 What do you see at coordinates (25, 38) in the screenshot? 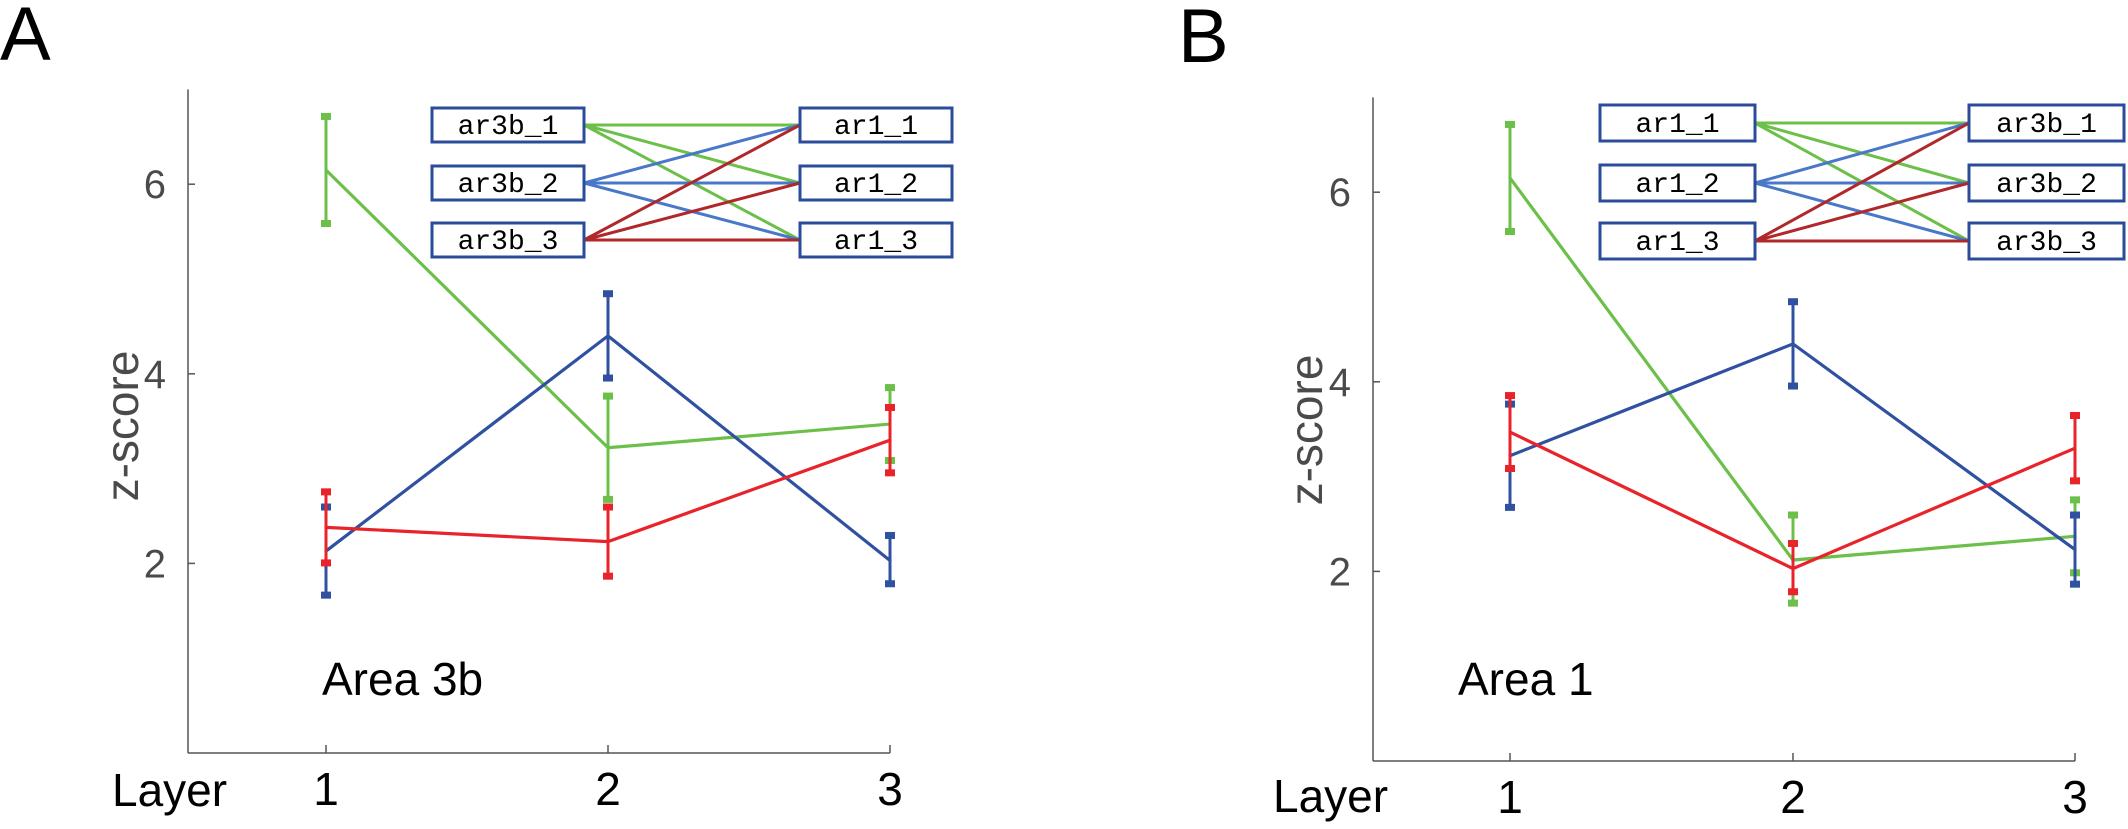
I see `panel-letter: A` at bounding box center [25, 38].